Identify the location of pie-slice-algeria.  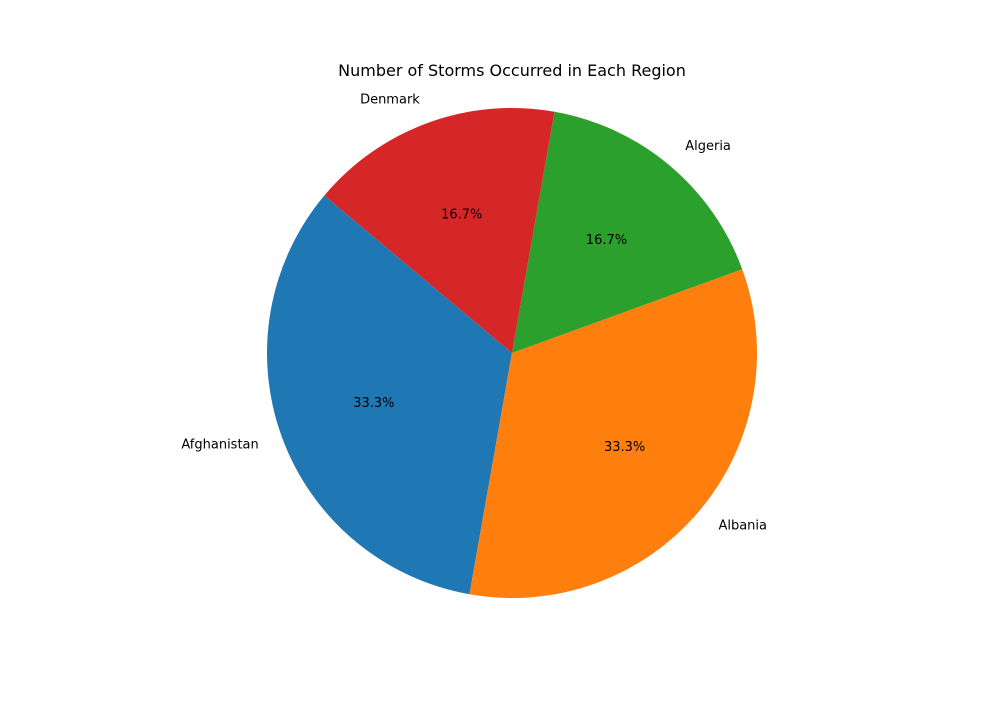
(627, 232).